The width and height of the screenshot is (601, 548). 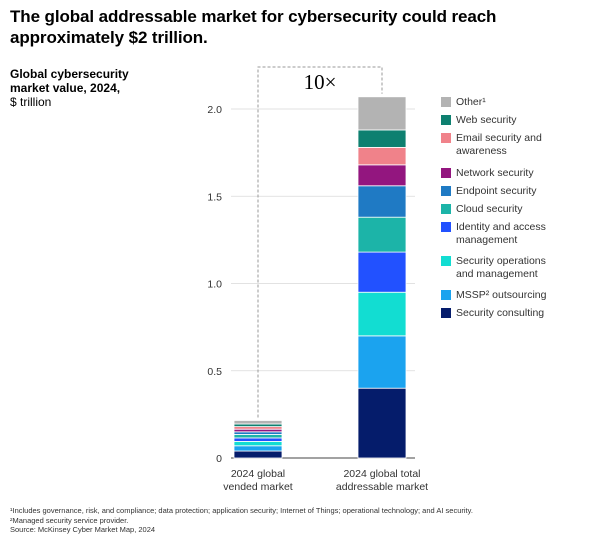 I want to click on legend-item: MSSP² outsourcing, so click(x=498, y=295).